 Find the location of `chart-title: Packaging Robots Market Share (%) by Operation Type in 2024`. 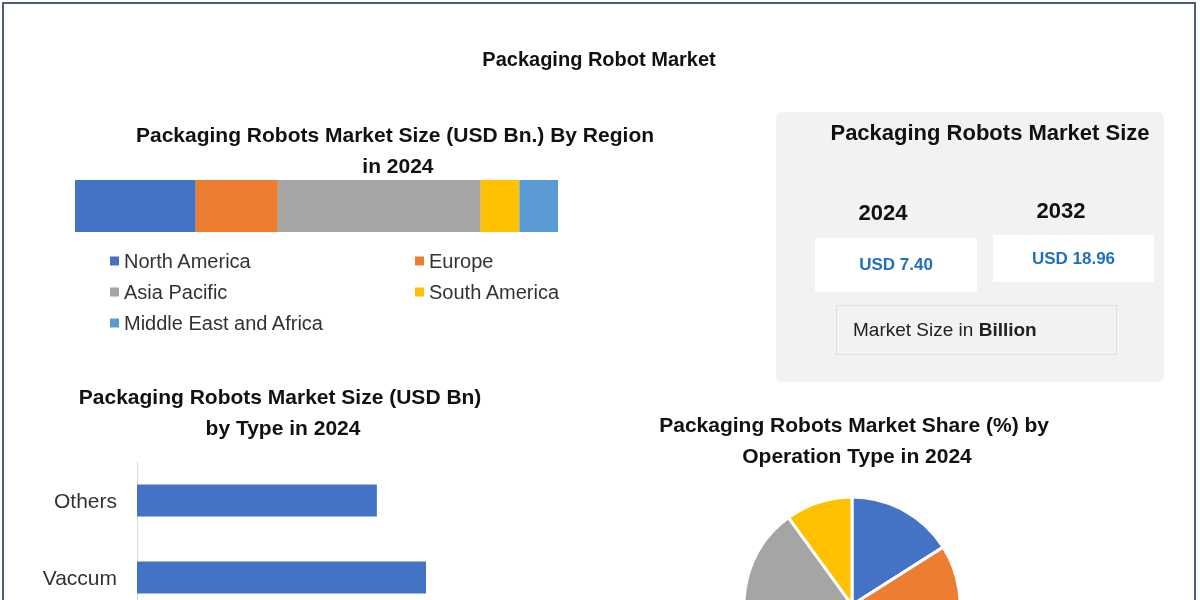

chart-title: Packaging Robots Market Share (%) by Operation Type in 2024 is located at coordinates (857, 440).